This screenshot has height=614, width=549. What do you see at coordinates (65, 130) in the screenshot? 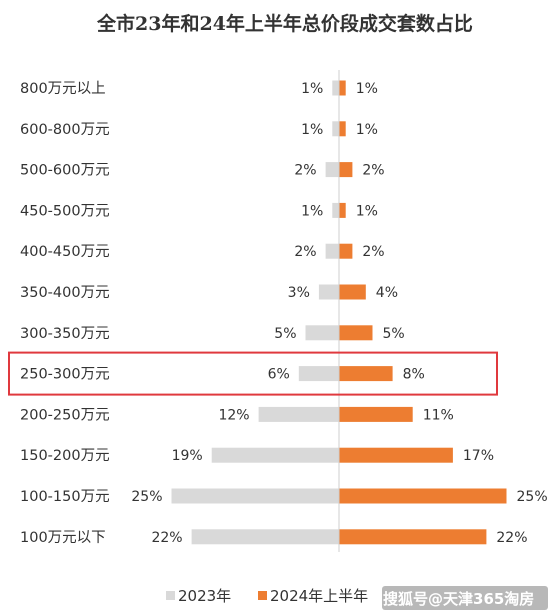
I see `category-label: 600-800万元` at bounding box center [65, 130].